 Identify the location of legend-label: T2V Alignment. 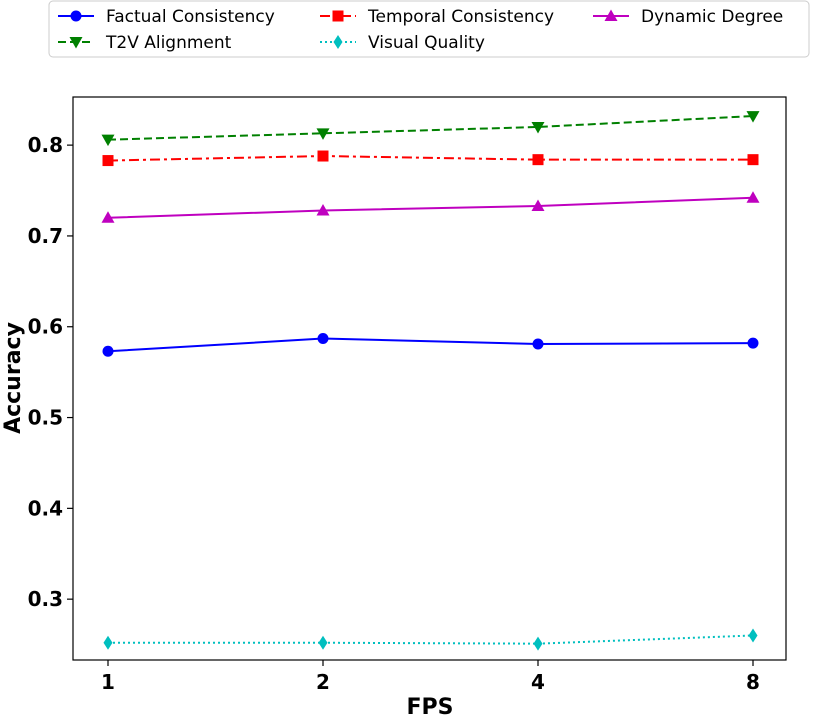
(168, 43).